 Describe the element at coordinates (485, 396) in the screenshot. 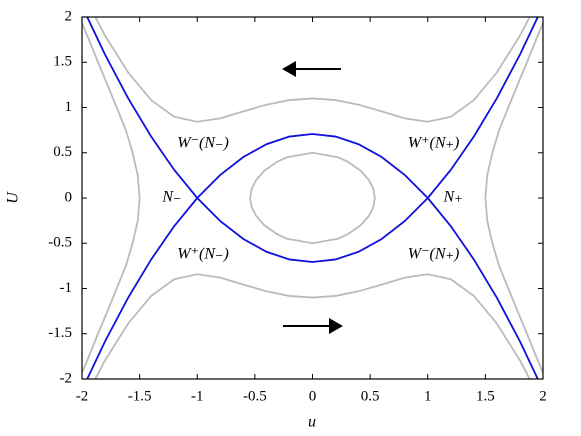

I see `x-tick-label: 1.5` at that location.